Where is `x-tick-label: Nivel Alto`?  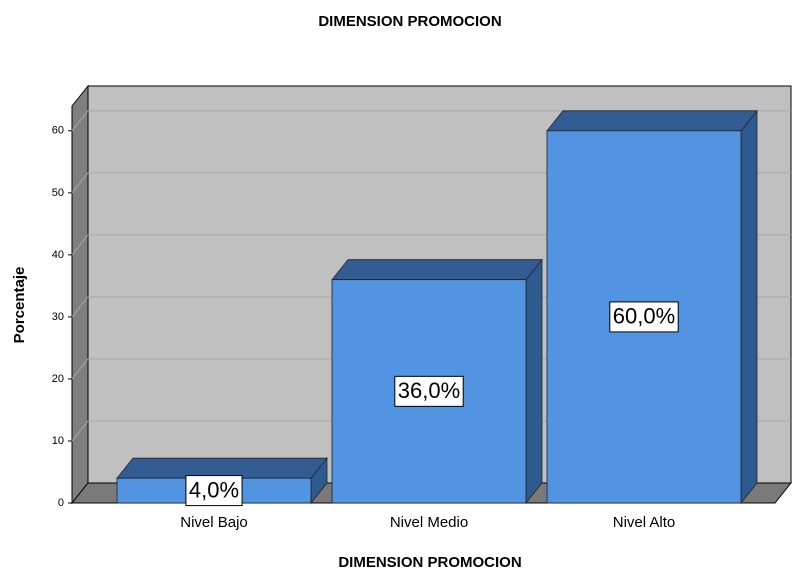
x-tick-label: Nivel Alto is located at coordinates (644, 522).